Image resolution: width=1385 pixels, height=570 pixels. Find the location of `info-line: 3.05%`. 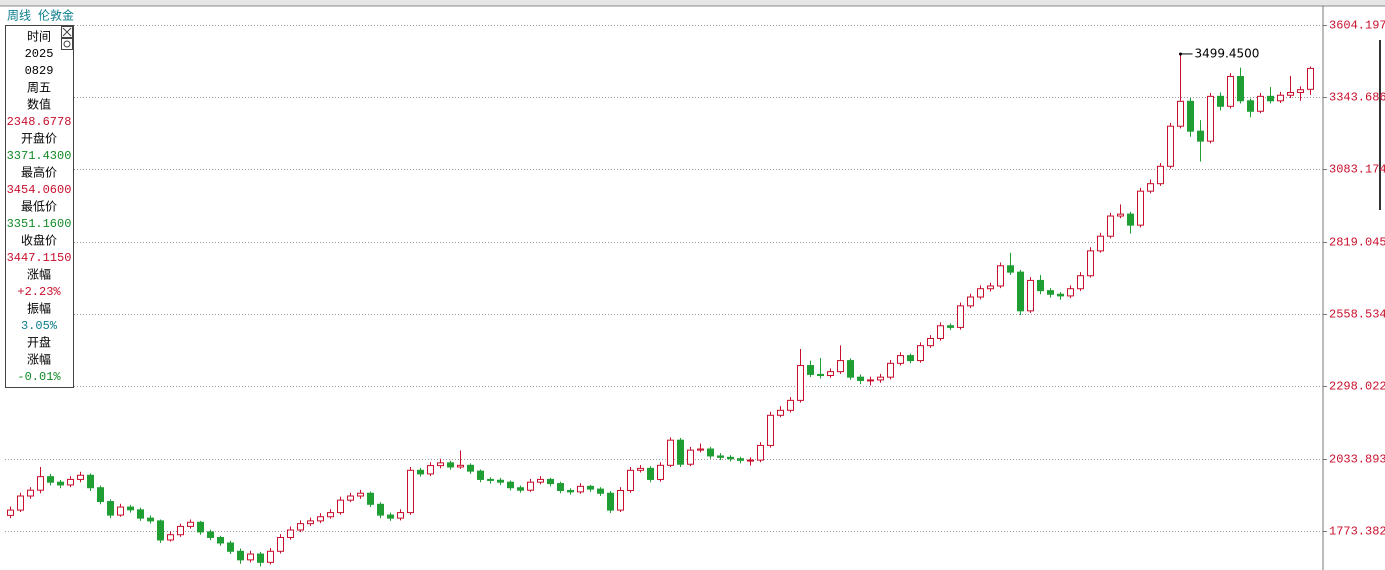

info-line: 3.05% is located at coordinates (39, 326).